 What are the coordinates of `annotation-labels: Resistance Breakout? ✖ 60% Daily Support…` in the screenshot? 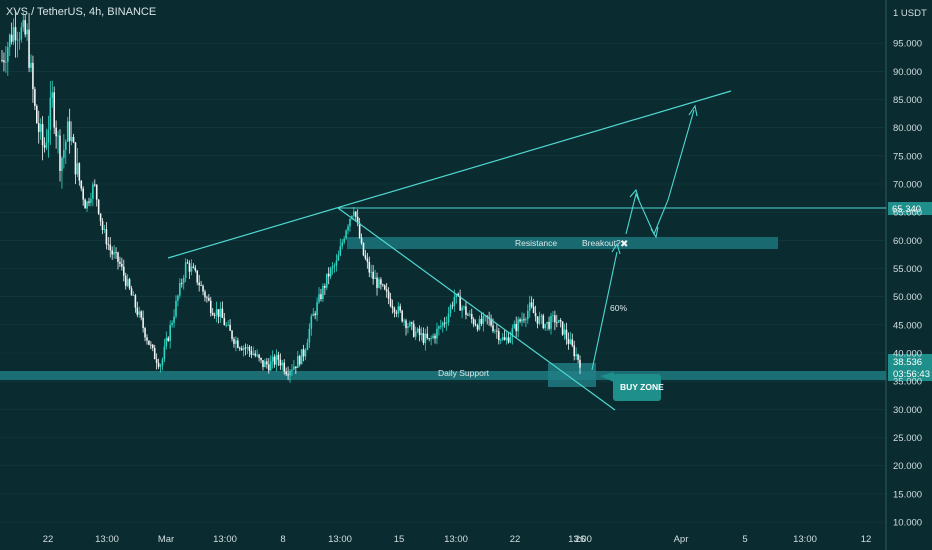 It's located at (551, 315).